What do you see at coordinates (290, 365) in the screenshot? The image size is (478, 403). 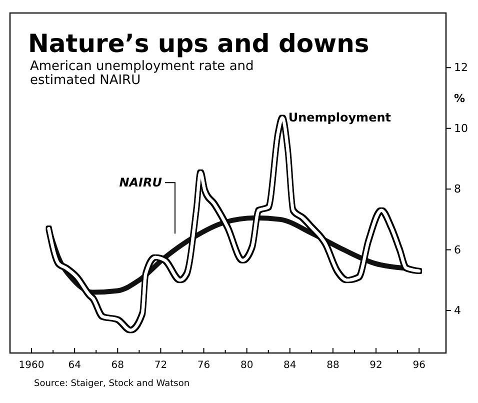 I see `x-tick-label: 84` at bounding box center [290, 365].